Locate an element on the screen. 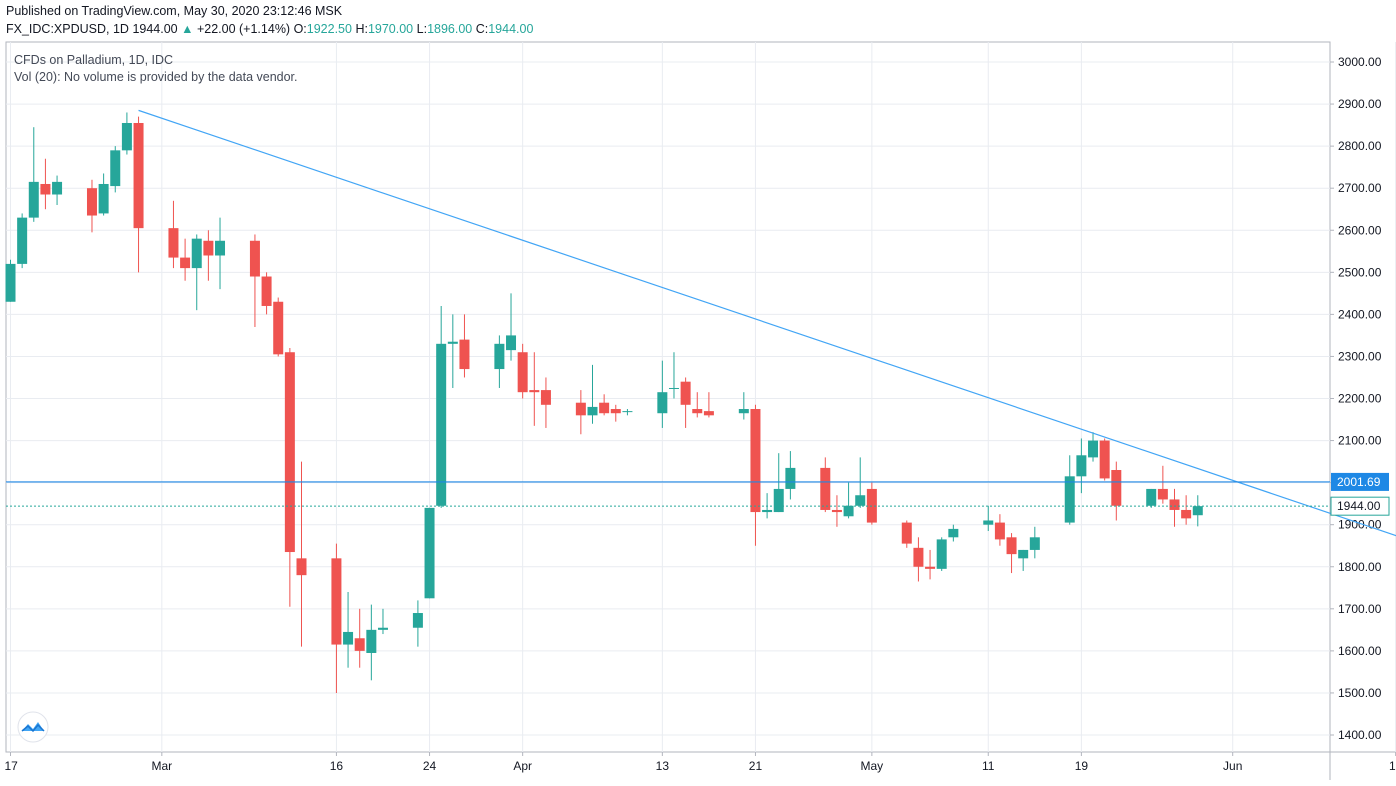  tradingview-logo-icon is located at coordinates (33, 727).